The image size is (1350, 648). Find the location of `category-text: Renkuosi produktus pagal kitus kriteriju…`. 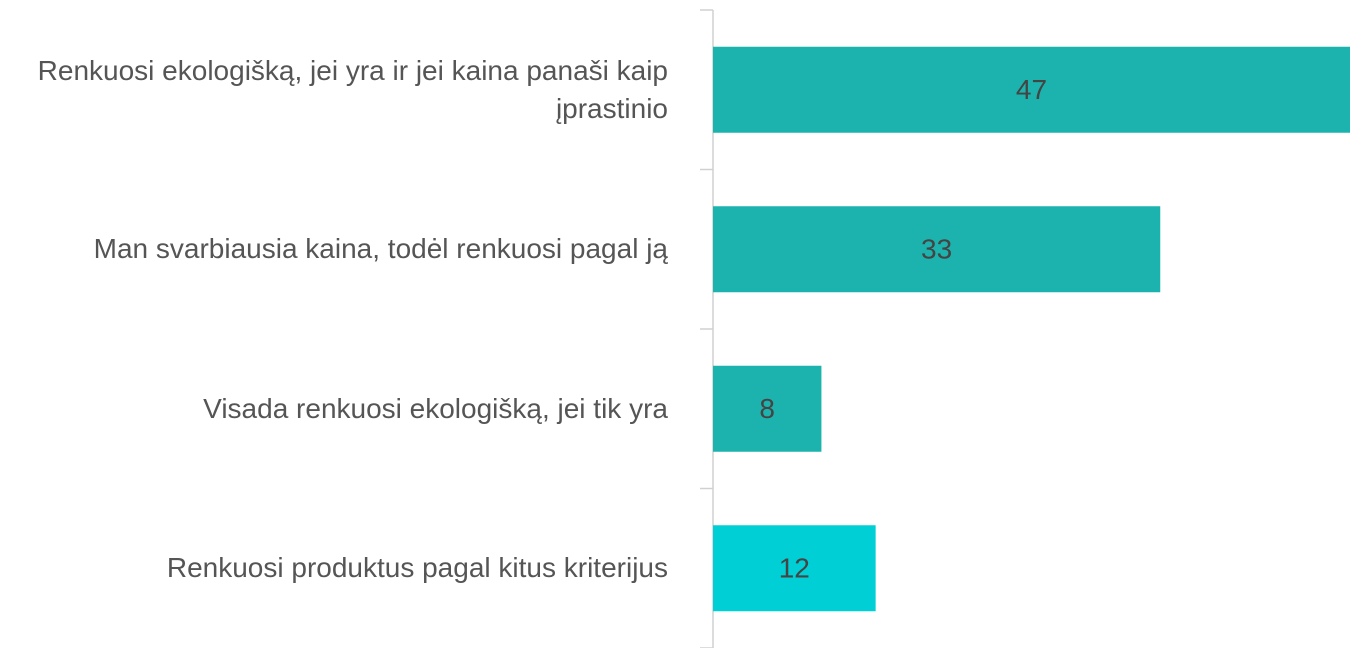

category-text: Renkuosi produktus pagal kitus kriteriju… is located at coordinates (417, 568).